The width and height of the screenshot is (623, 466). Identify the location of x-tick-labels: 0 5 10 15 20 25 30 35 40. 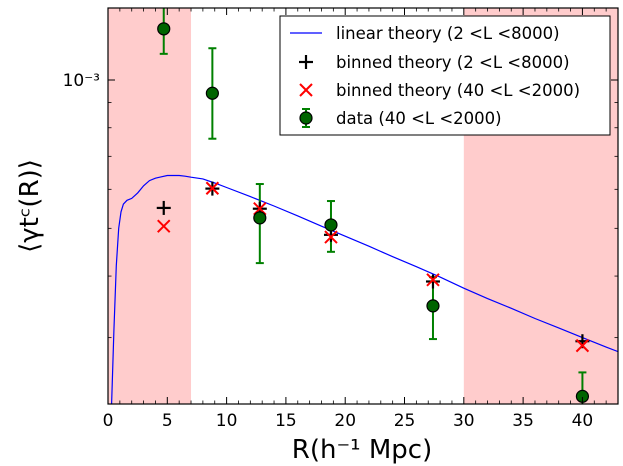
(348, 421).